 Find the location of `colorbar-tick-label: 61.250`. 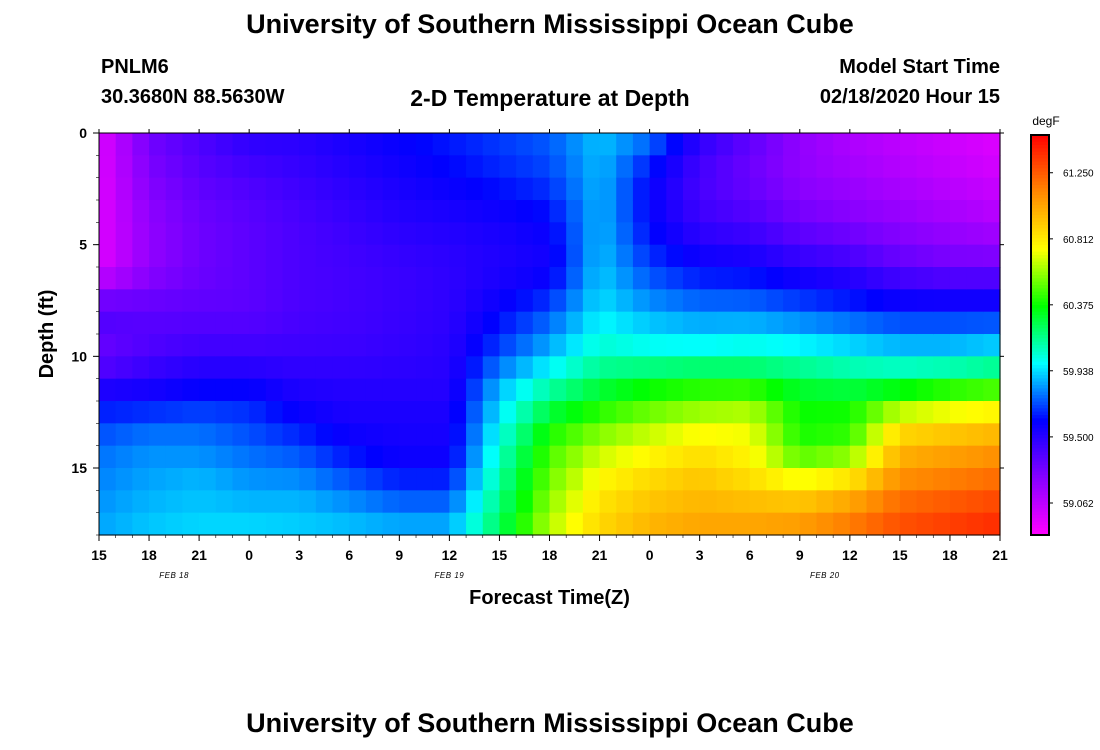

colorbar-tick-label: 61.250 is located at coordinates (1078, 174).